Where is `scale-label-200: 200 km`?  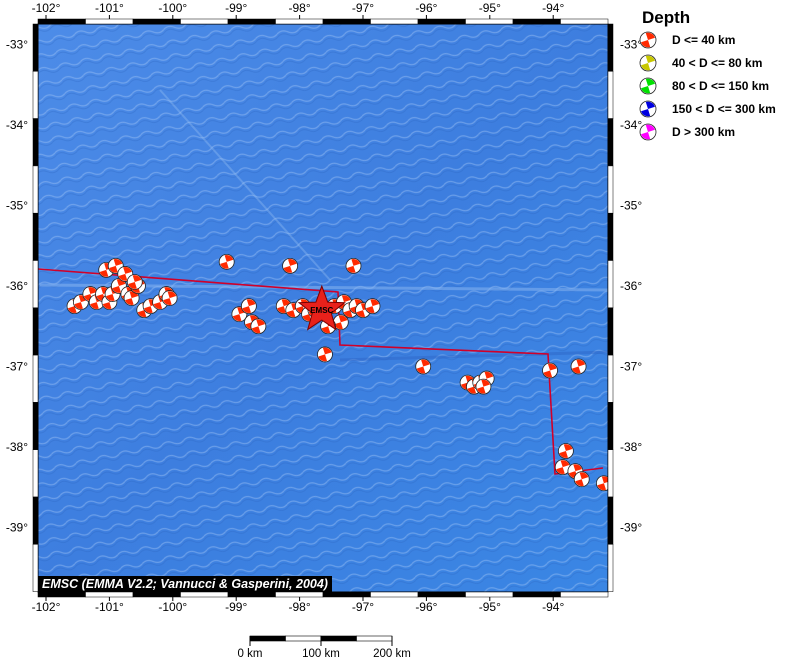 scale-label-200: 200 km is located at coordinates (392, 654).